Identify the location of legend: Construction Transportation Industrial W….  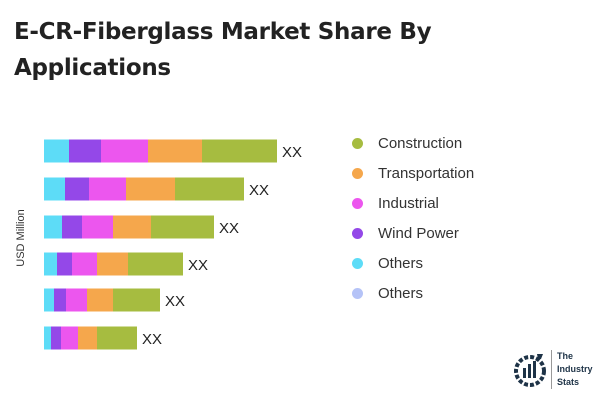
(413, 218).